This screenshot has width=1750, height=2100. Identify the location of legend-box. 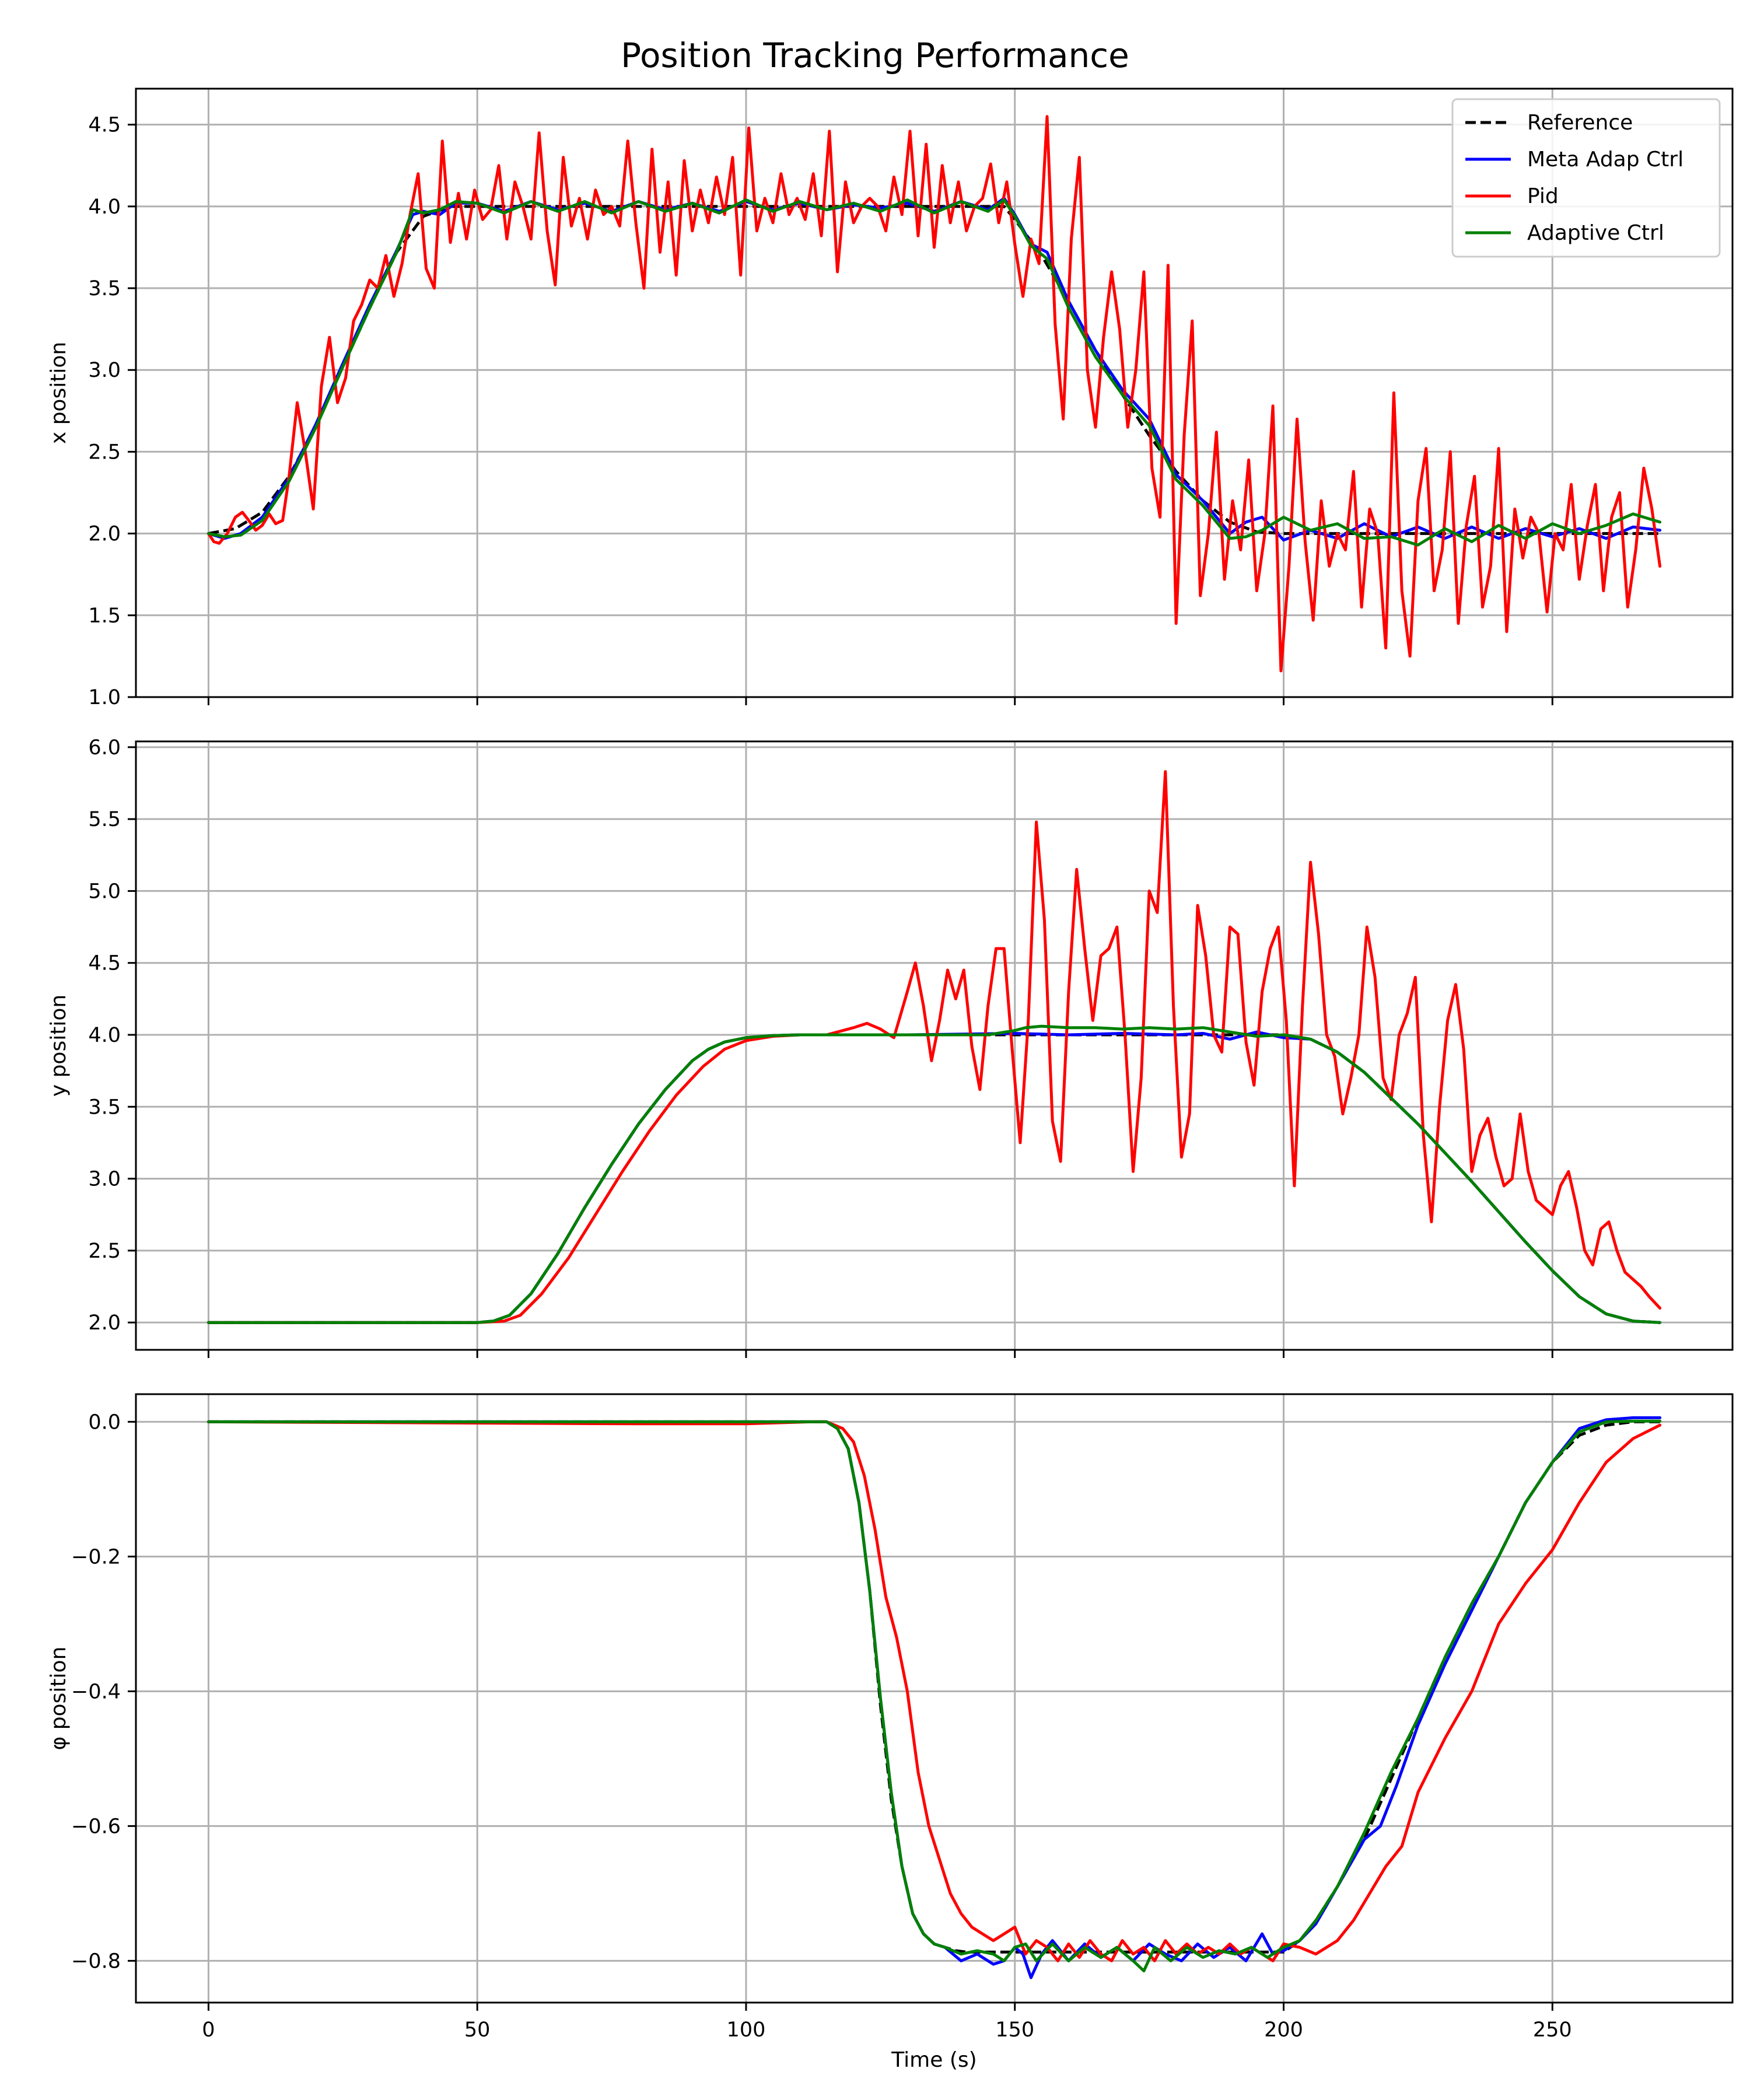
(1586, 178).